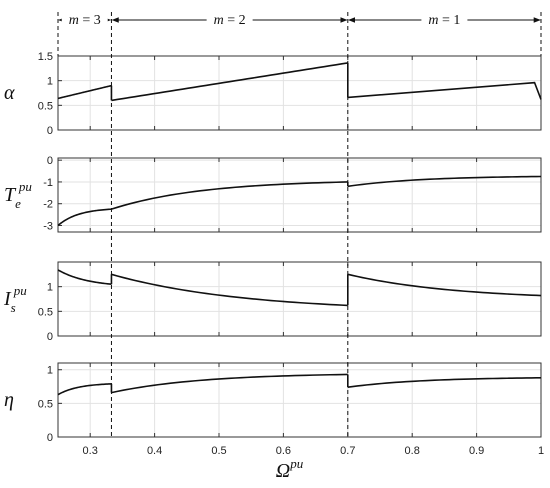 The image size is (550, 488). I want to click on x-tick-label: 0.7, so click(347, 451).